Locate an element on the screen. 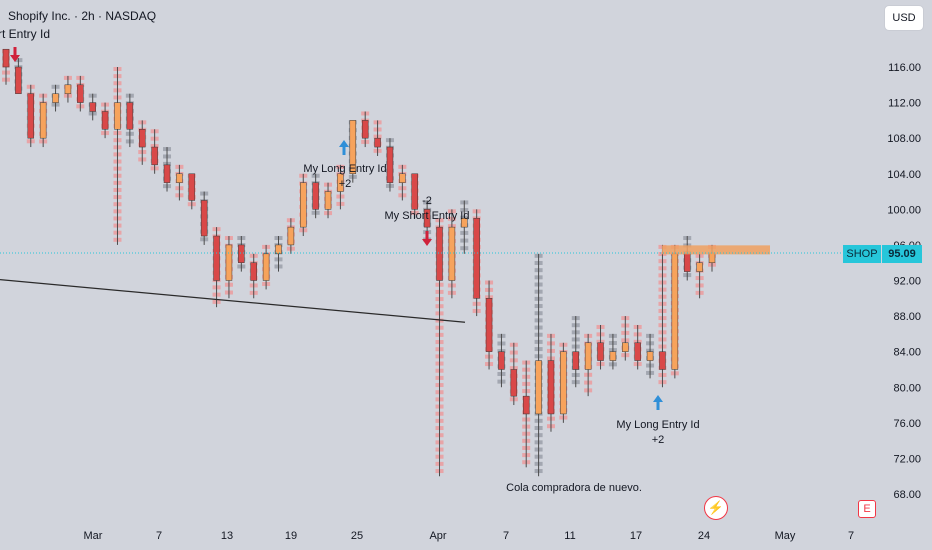 The image size is (932, 550). time-tick-label: Mar is located at coordinates (93, 536).